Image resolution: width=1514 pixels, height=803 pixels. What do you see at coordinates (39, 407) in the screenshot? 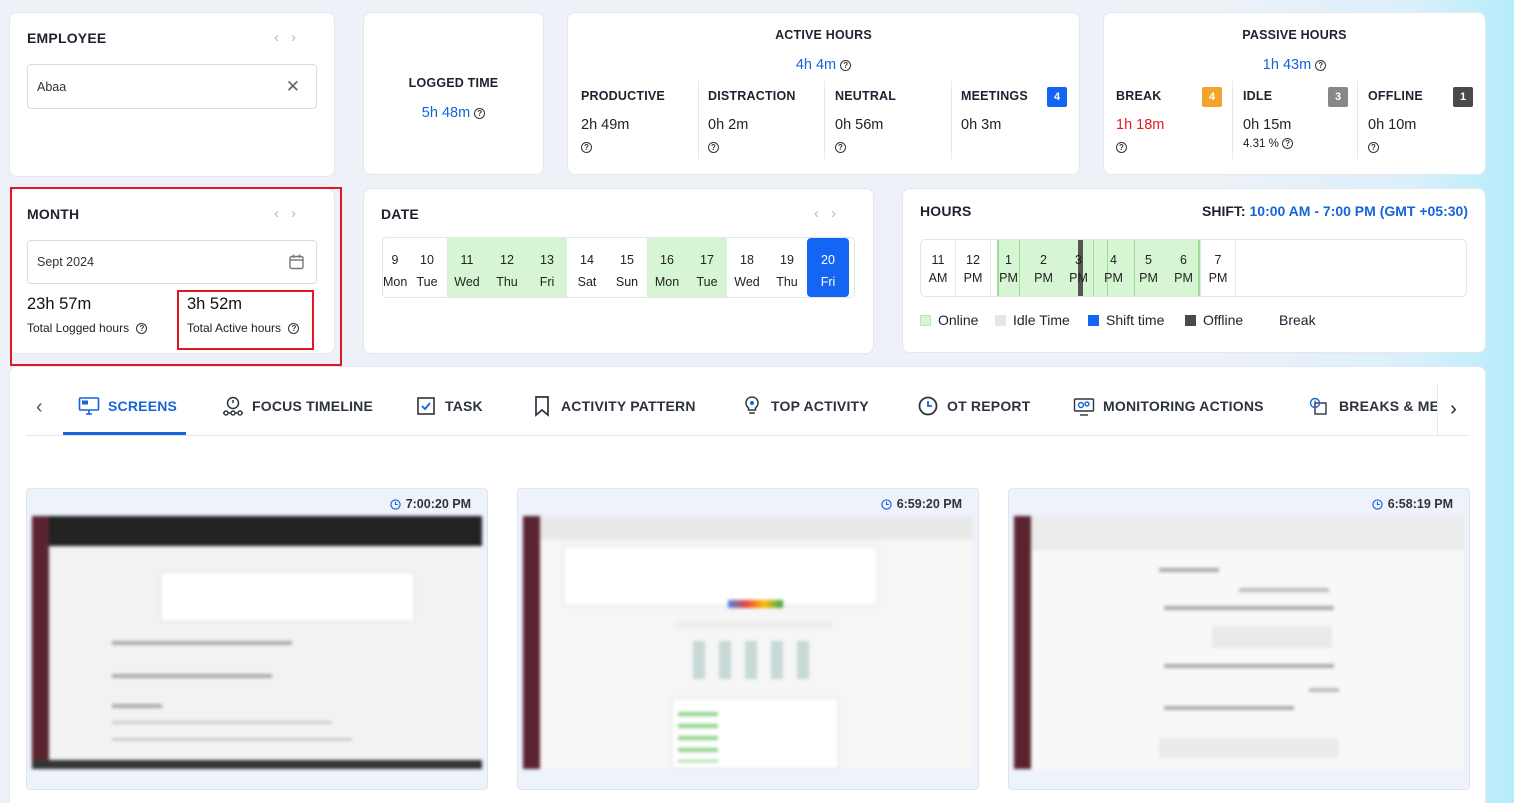
I see `tabs-scroll-left-icon: ‹` at bounding box center [39, 407].